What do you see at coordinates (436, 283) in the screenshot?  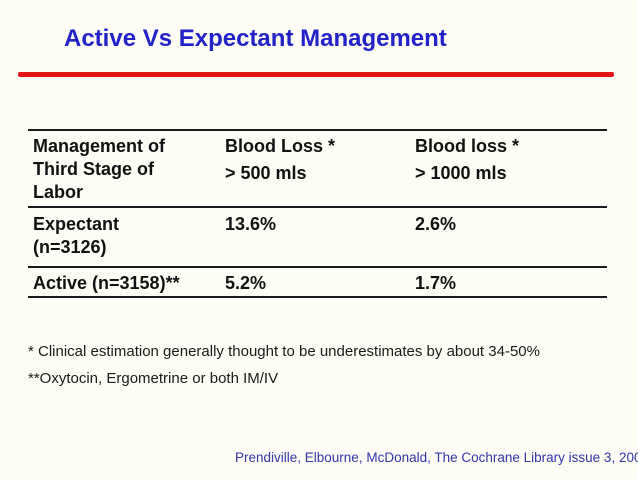 I see `value-cell-loss-1000: 1.7%` at bounding box center [436, 283].